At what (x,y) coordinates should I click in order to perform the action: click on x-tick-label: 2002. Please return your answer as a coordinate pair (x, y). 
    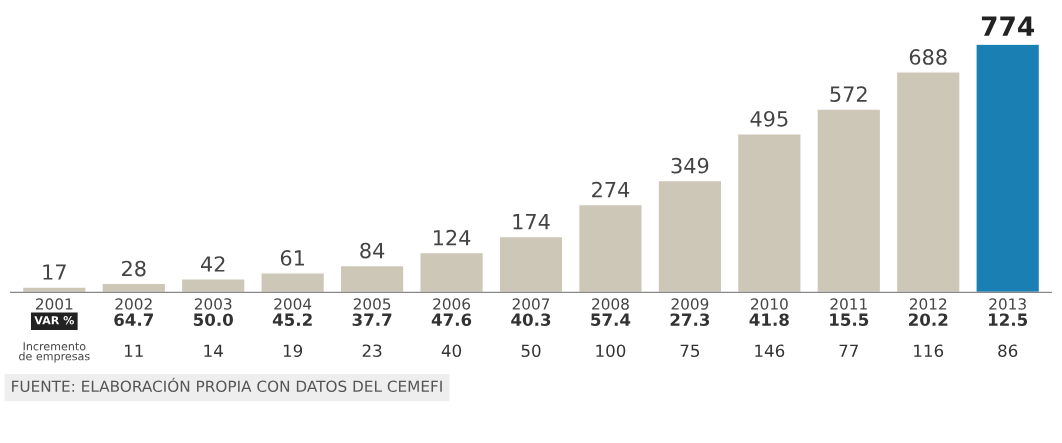
    Looking at the image, I should click on (133, 304).